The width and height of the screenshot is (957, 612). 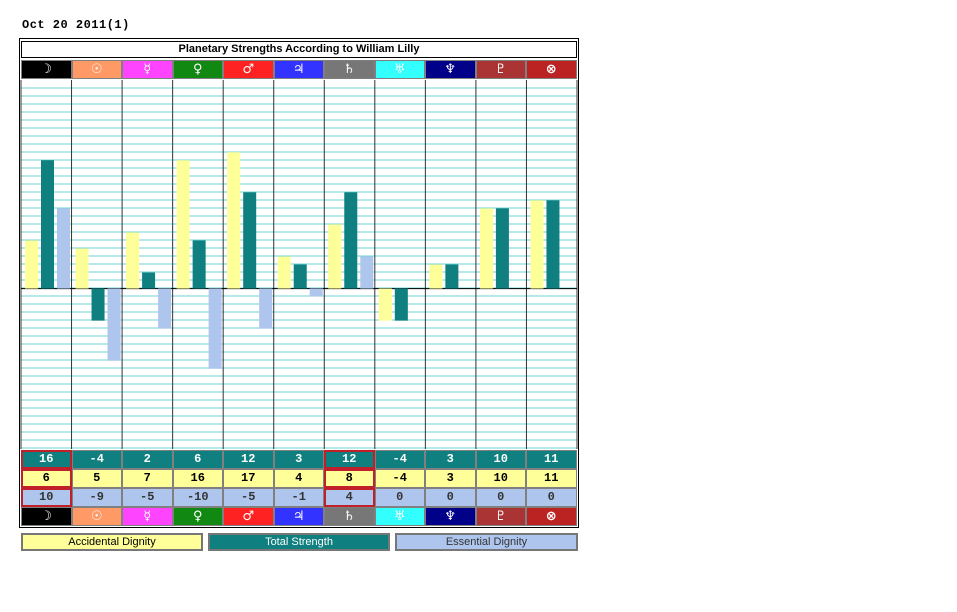 I want to click on planet-glyph-bottom-5: ♃, so click(x=298, y=516).